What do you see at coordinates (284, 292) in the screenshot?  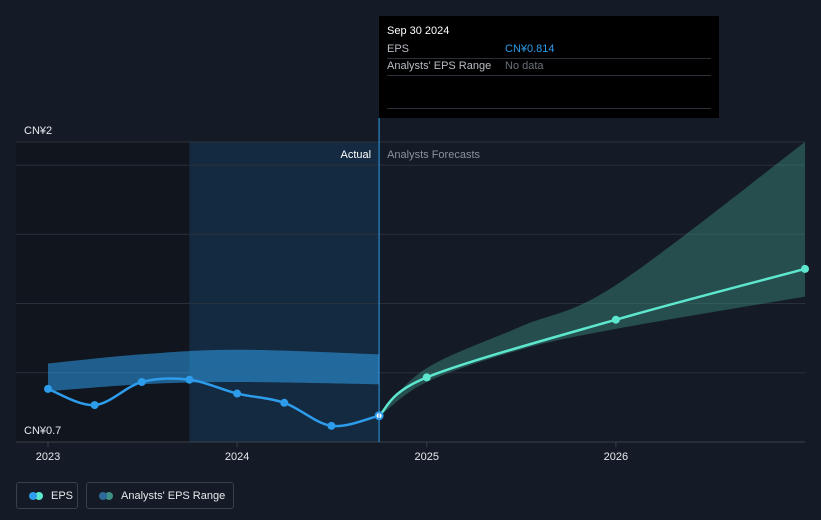 I see `recent-period-highlight` at bounding box center [284, 292].